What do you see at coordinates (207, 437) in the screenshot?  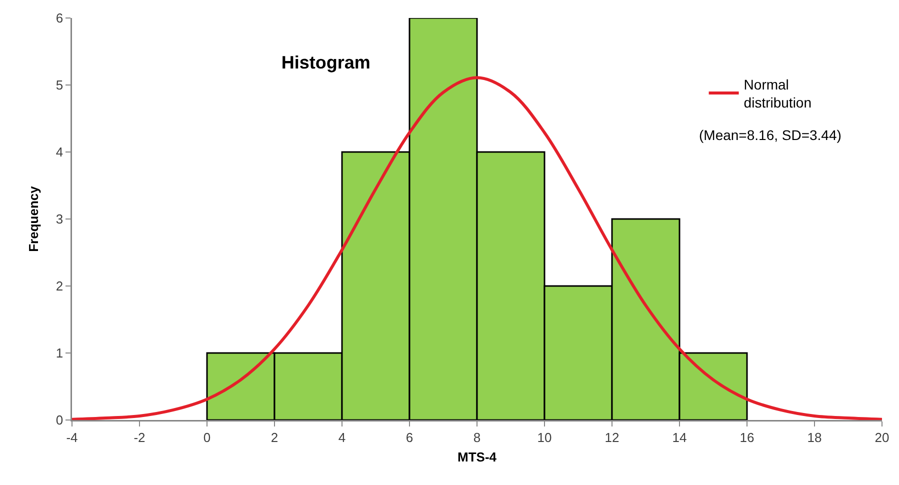 I see `x-tick-label: 0` at bounding box center [207, 437].